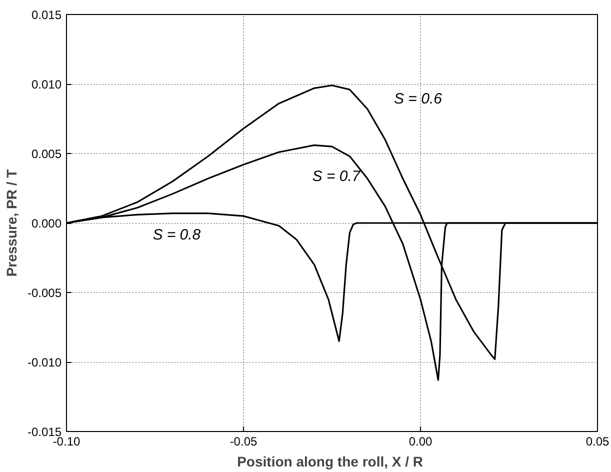 Image resolution: width=611 pixels, height=472 pixels. I want to click on x-axis-title: Position along the roll, X / R, so click(330, 462).